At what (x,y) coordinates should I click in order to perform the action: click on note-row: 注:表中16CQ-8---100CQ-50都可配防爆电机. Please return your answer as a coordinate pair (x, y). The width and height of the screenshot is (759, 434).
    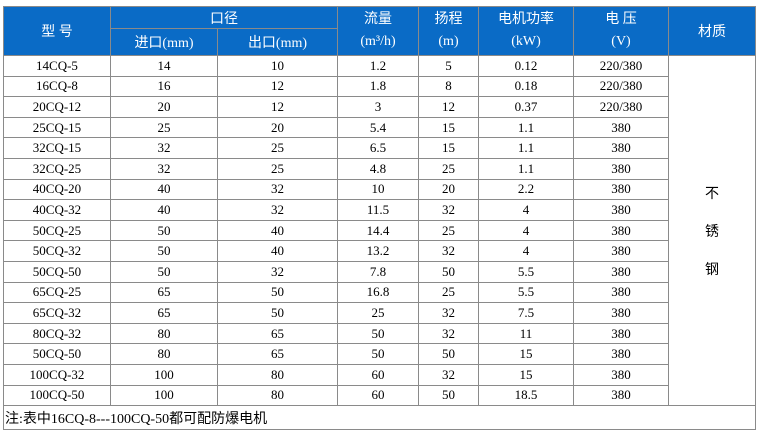
    Looking at the image, I should click on (379, 418).